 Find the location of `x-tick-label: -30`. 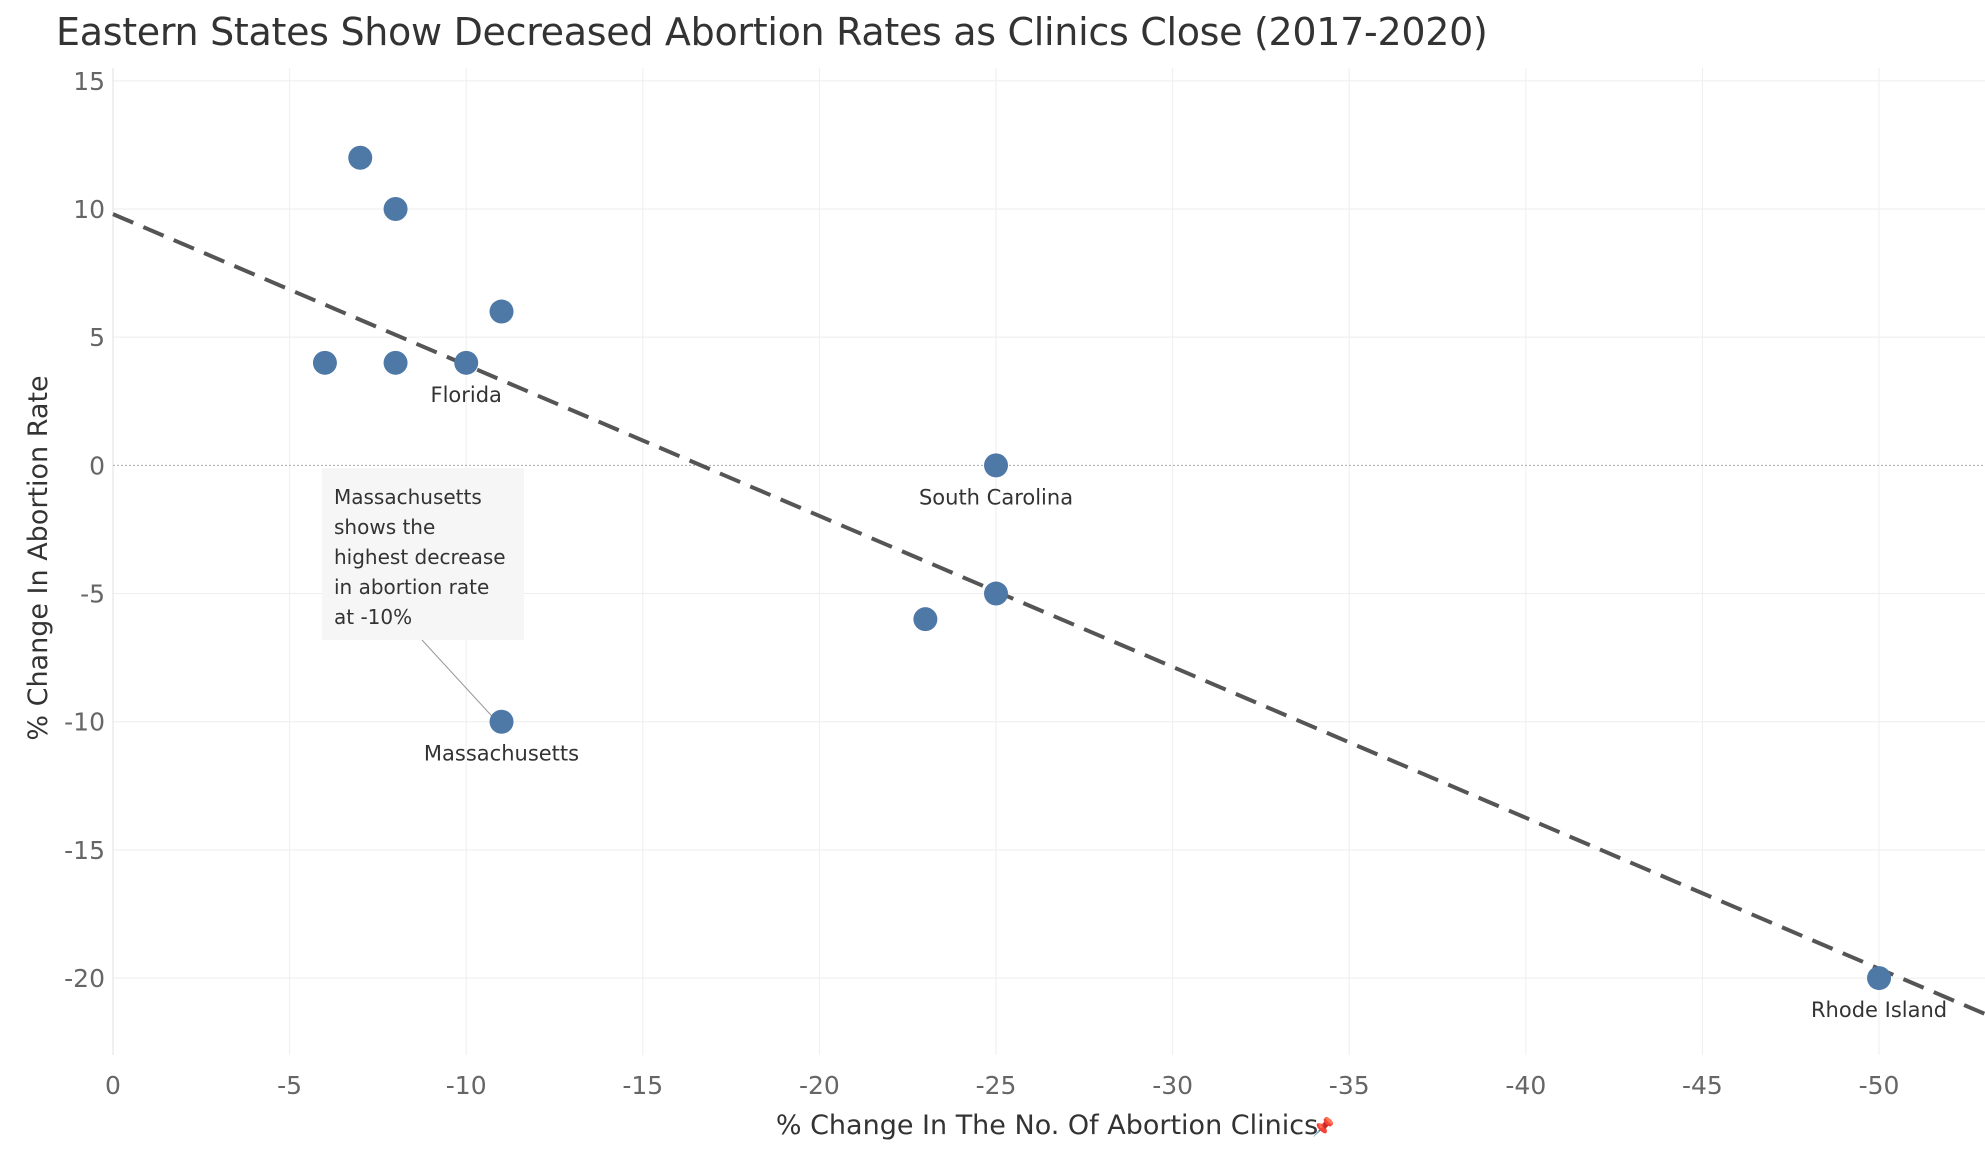

x-tick-label: -30 is located at coordinates (1172, 1085).